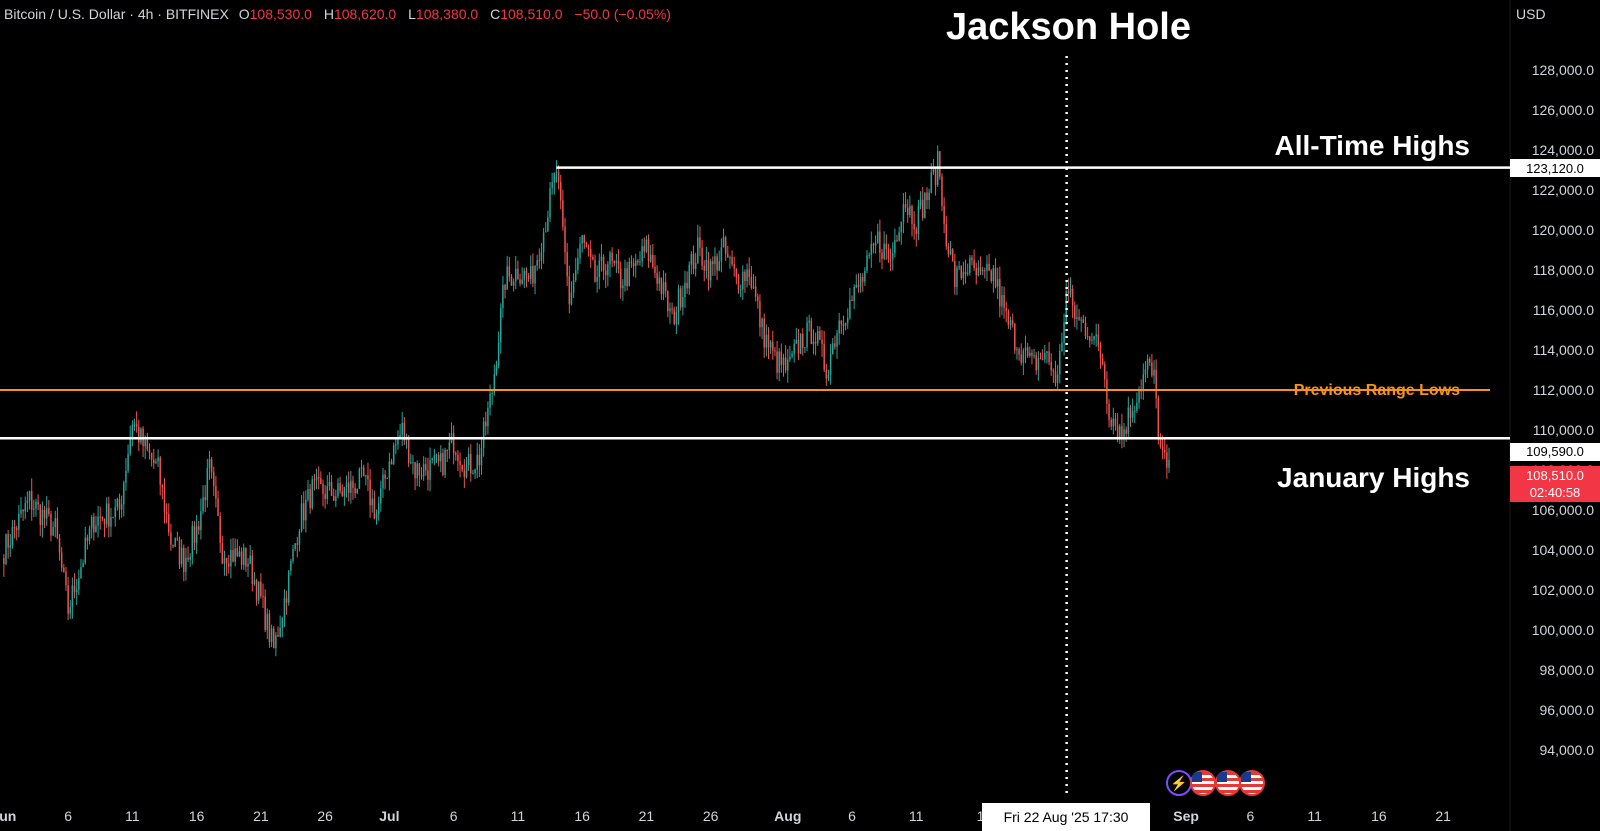  What do you see at coordinates (1531, 14) in the screenshot?
I see `currency-label: USD` at bounding box center [1531, 14].